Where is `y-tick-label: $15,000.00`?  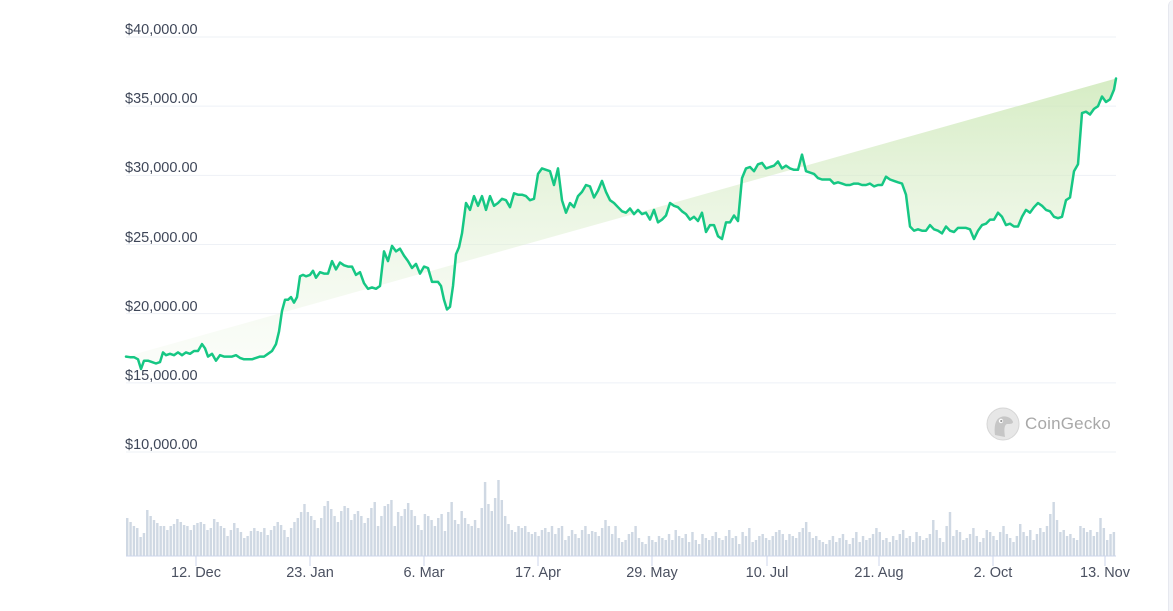 y-tick-label: $15,000.00 is located at coordinates (161, 375).